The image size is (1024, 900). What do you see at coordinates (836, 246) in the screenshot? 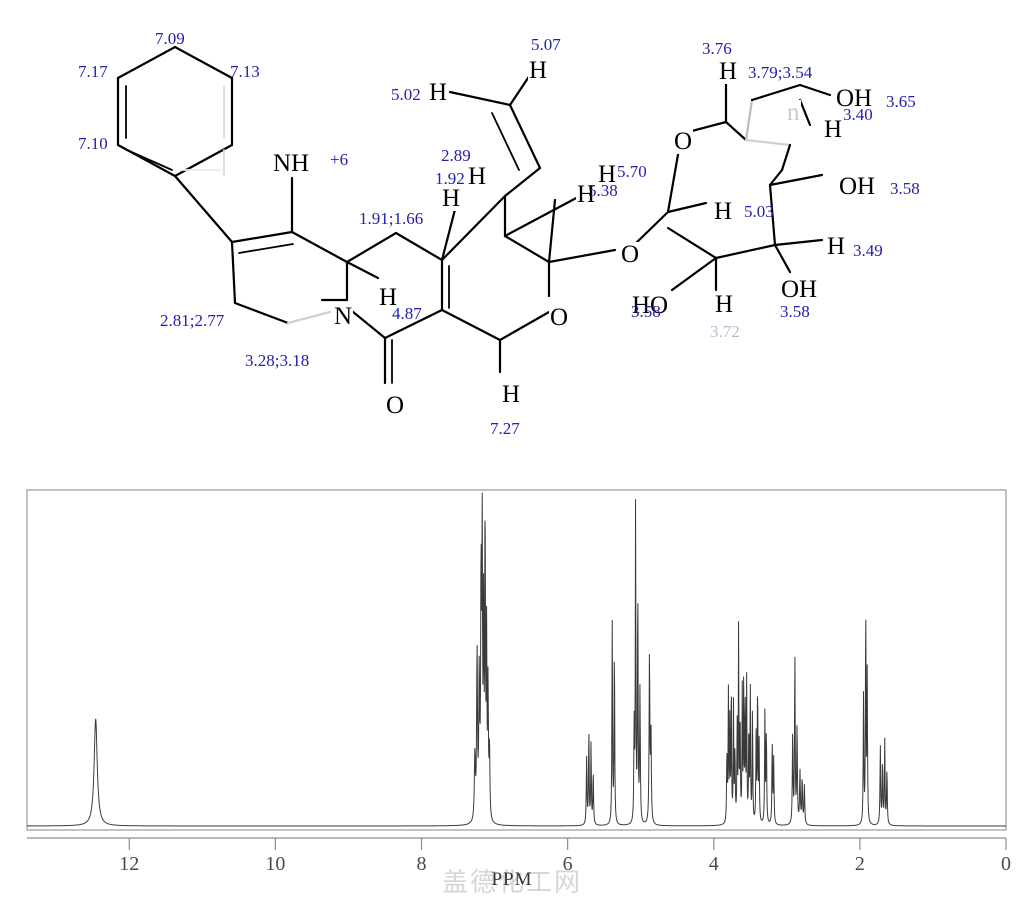
I see `sugar-h-349: H` at bounding box center [836, 246].